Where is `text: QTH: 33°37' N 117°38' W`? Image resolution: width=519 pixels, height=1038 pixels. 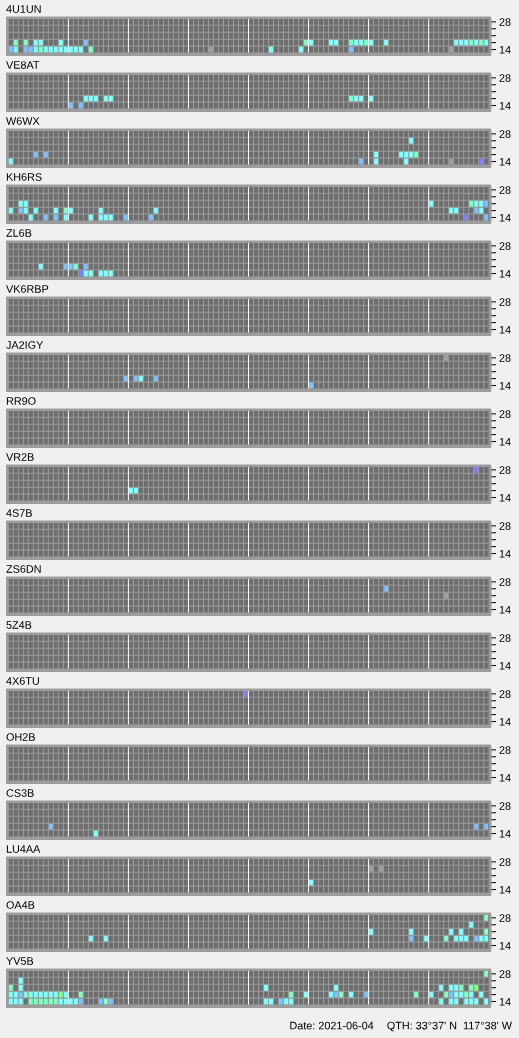 text: QTH: 33°37' N 117°38' W is located at coordinates (449, 1026).